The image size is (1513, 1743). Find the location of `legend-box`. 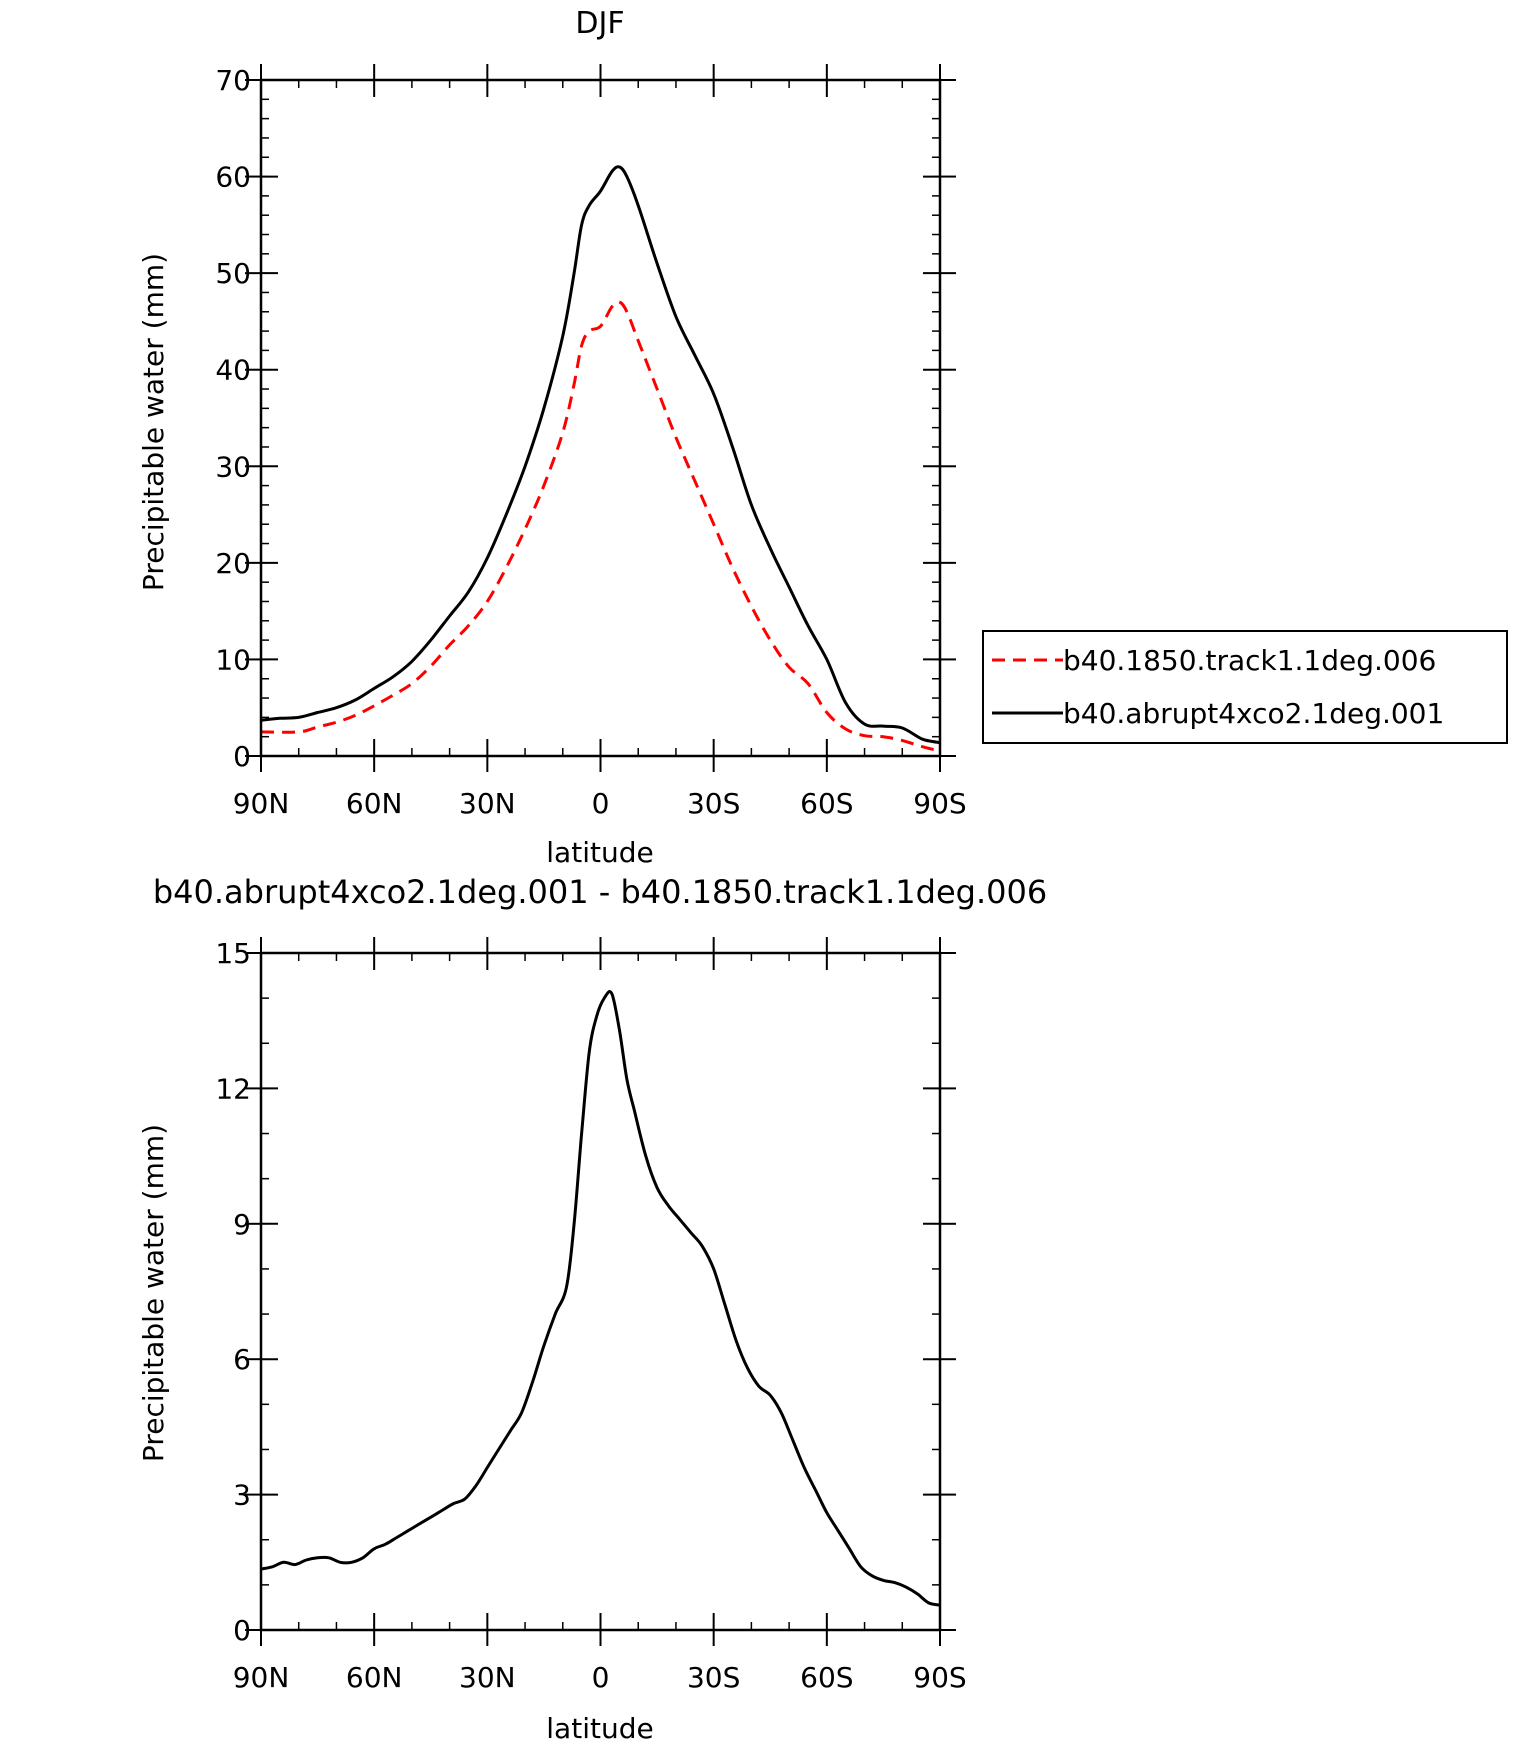

legend-box is located at coordinates (1245, 687).